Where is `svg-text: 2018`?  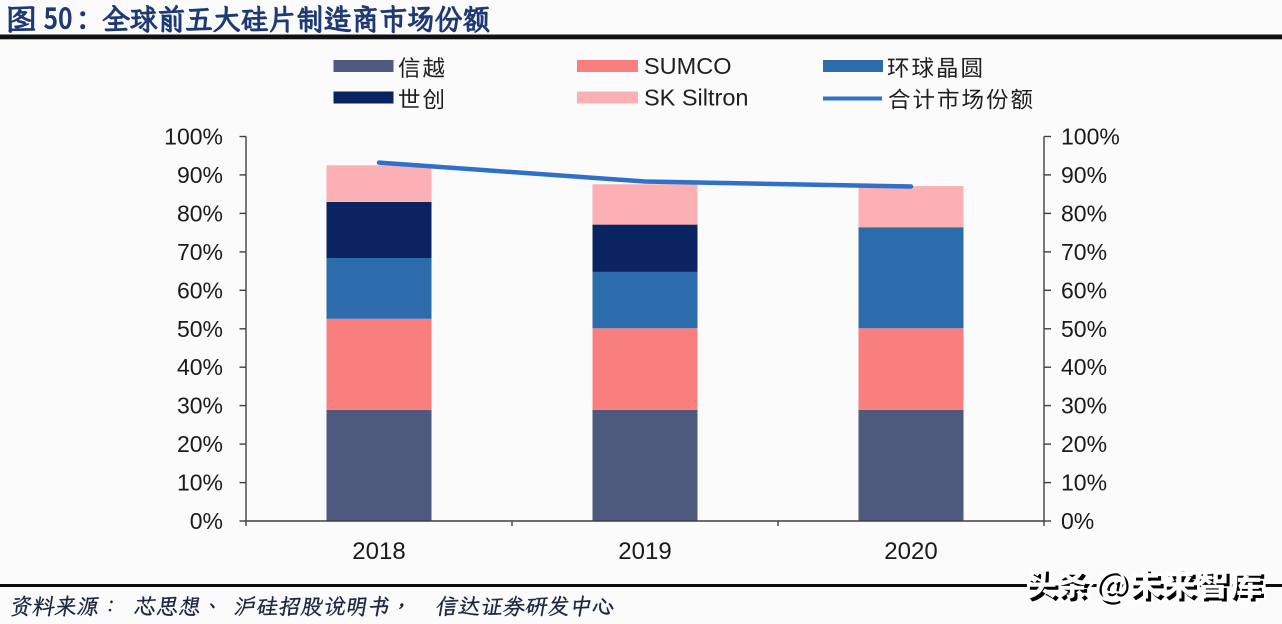 svg-text: 2018 is located at coordinates (378, 551).